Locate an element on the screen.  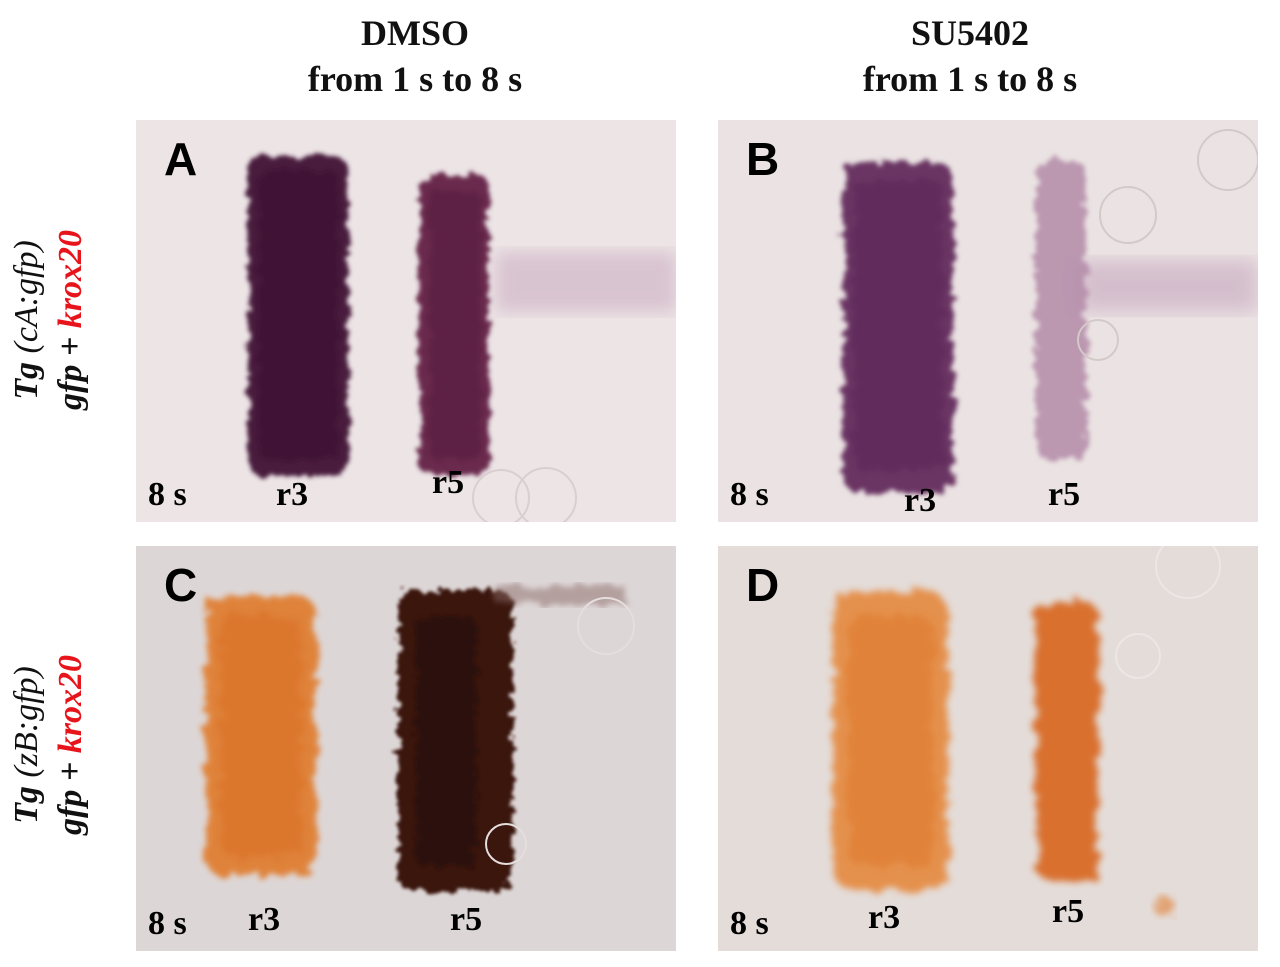
row-label-ca-gfp: Tg (cA:gfp) gfp + krox20 is located at coordinates (55, 320).